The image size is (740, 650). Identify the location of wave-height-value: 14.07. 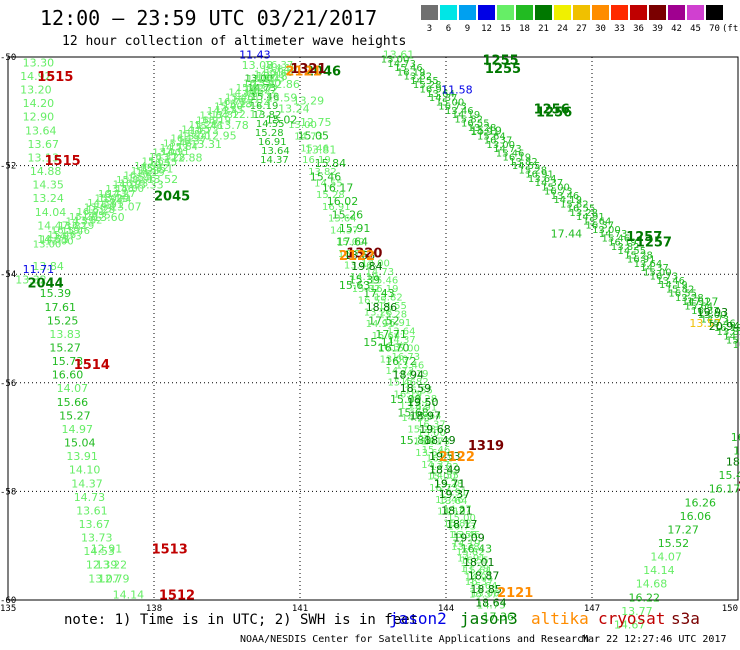
(73, 388).